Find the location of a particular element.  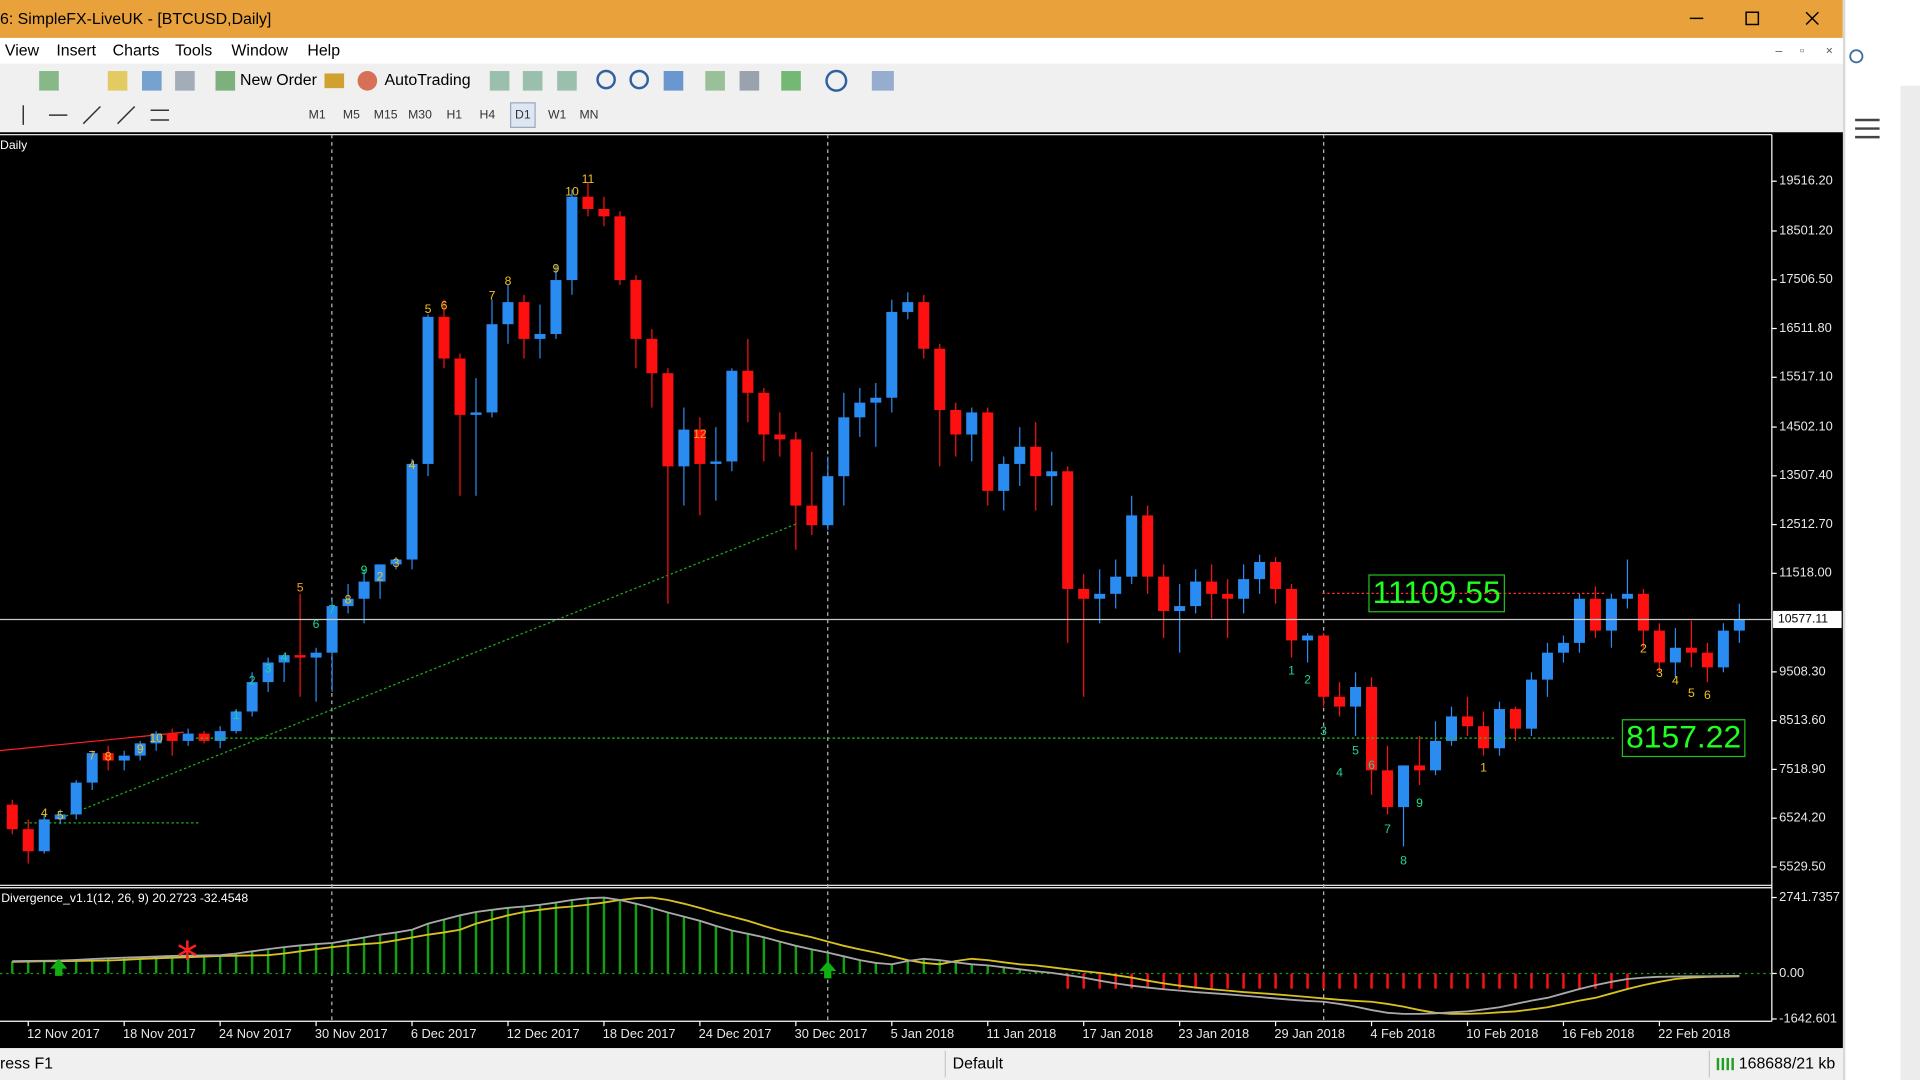

menu-item: Insert is located at coordinates (76, 51).